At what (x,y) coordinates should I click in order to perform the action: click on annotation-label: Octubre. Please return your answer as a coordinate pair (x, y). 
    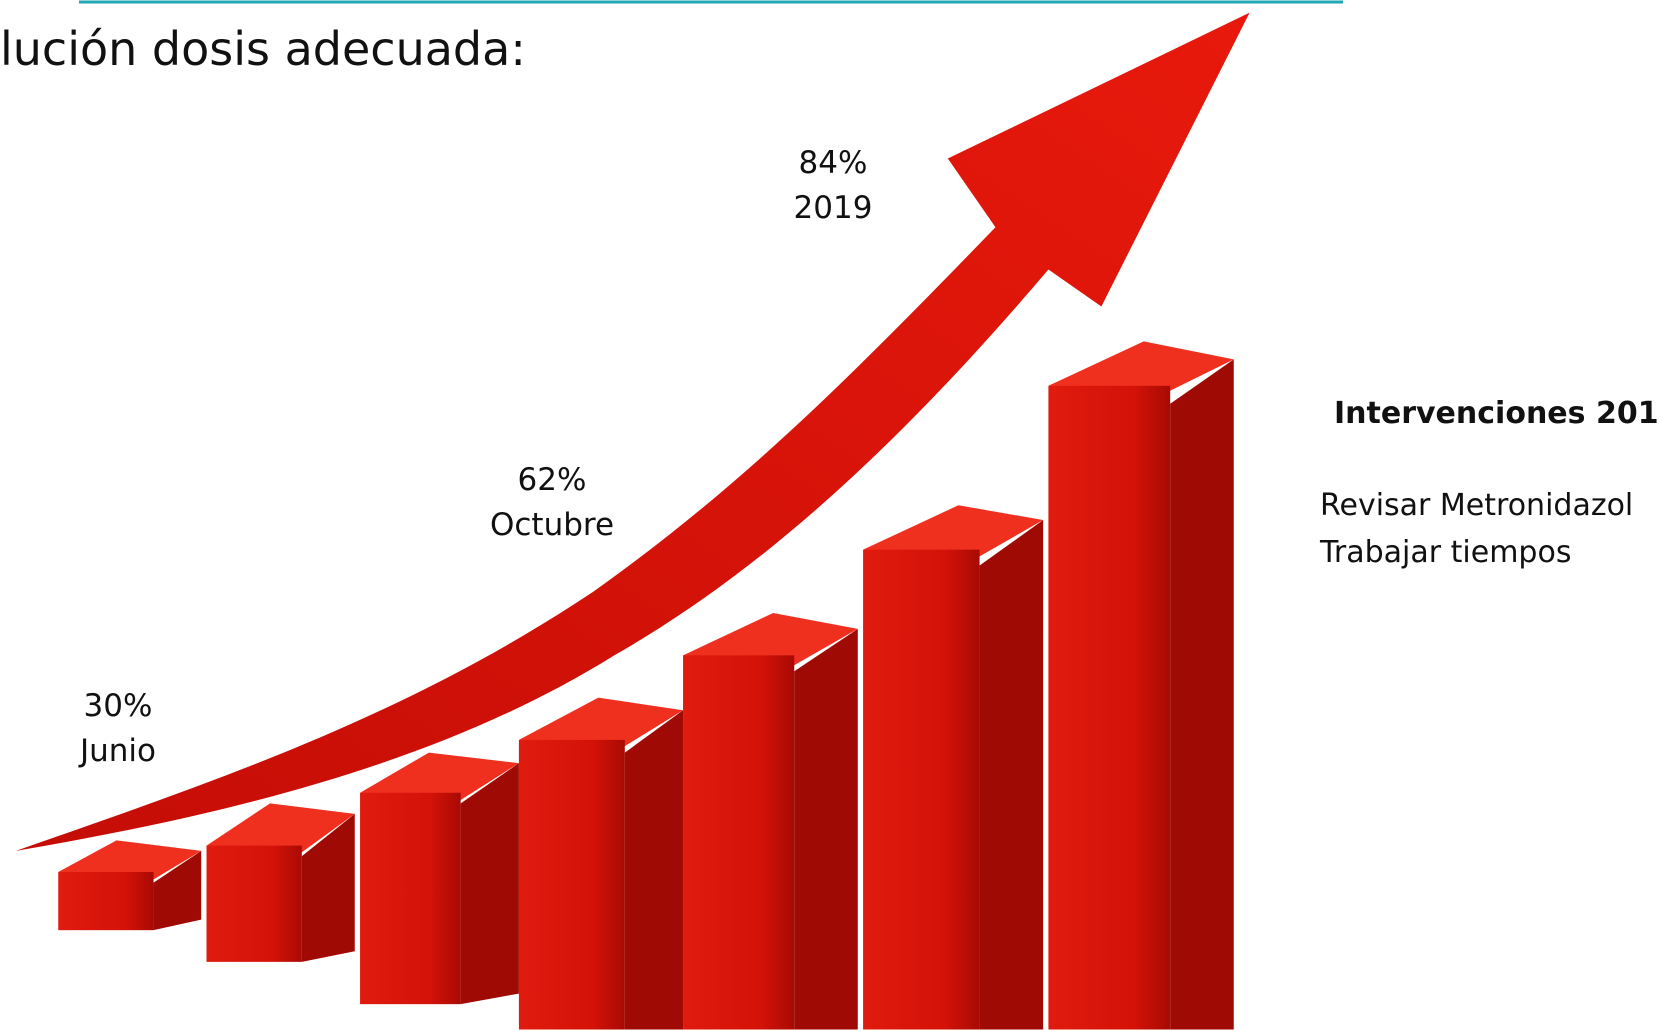
    Looking at the image, I should click on (552, 525).